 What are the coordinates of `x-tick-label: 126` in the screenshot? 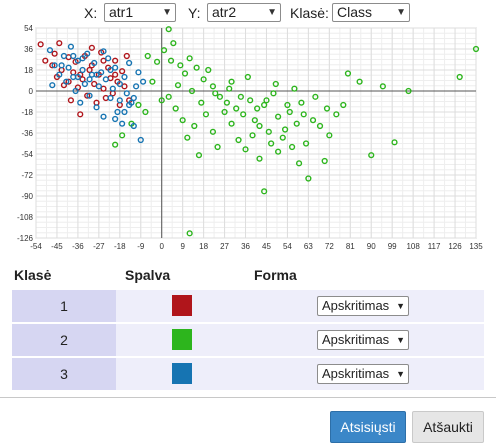 It's located at (455, 246).